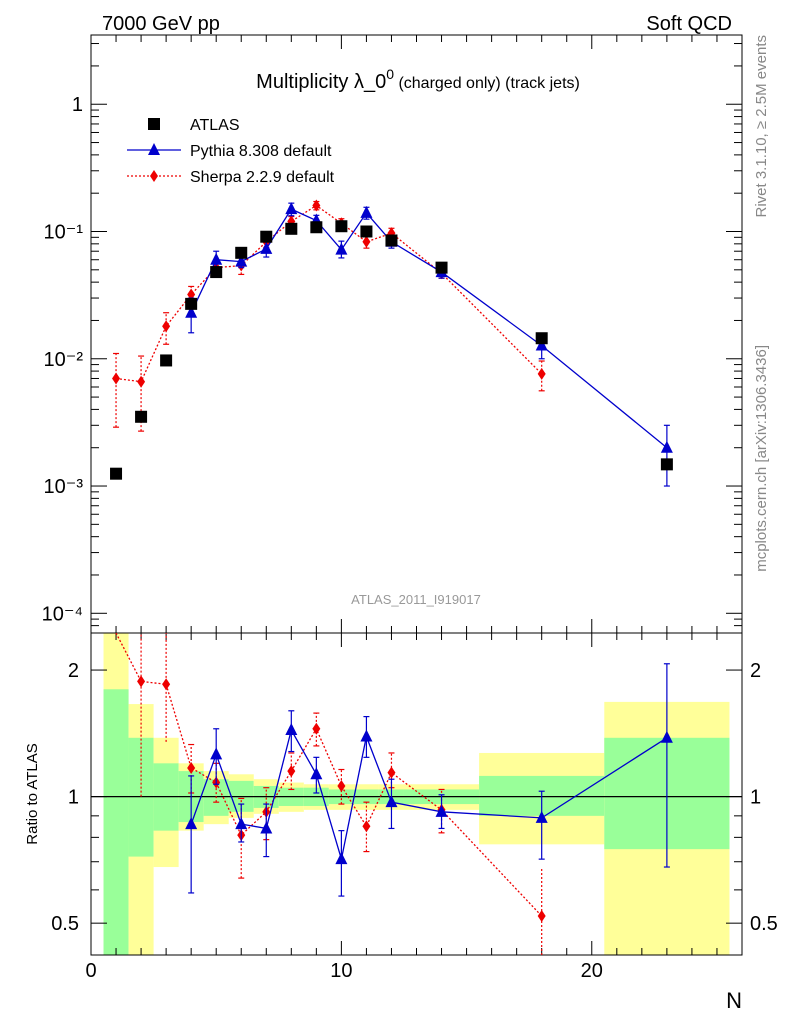  I want to click on uncertainty-band-inner, so click(116, 822).